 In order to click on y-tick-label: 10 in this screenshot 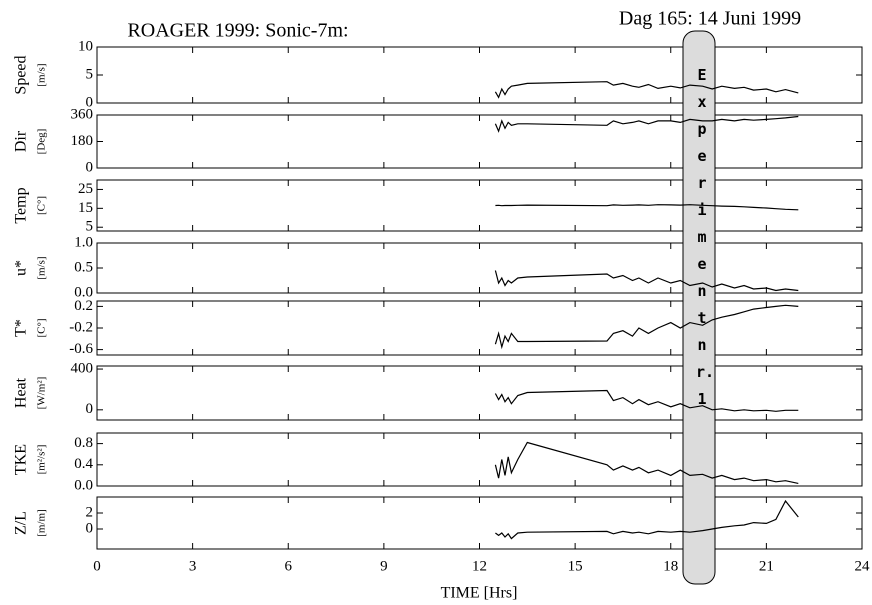, I will do `click(85, 46)`.